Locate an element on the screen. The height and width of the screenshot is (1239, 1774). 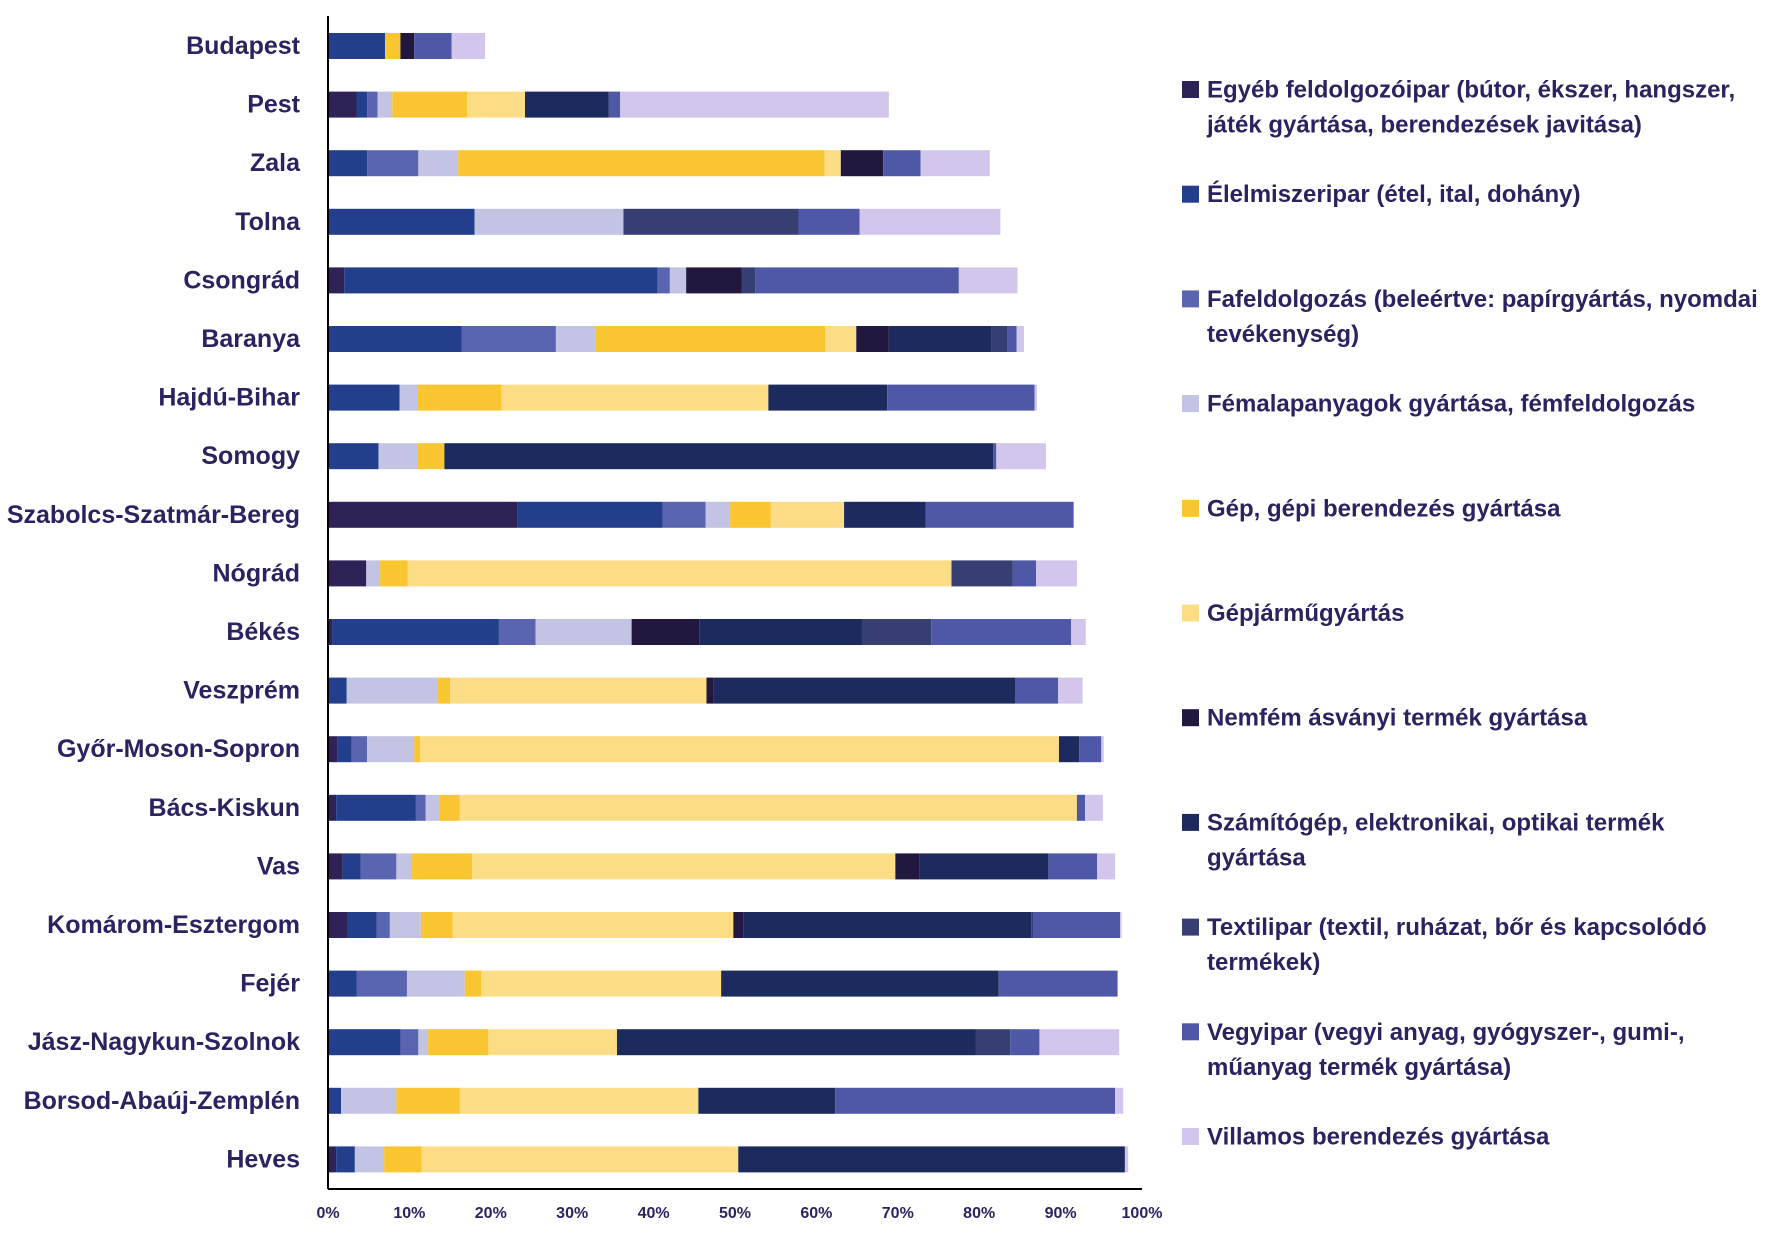
category-label: Komárom-Esztergom is located at coordinates (173, 925).